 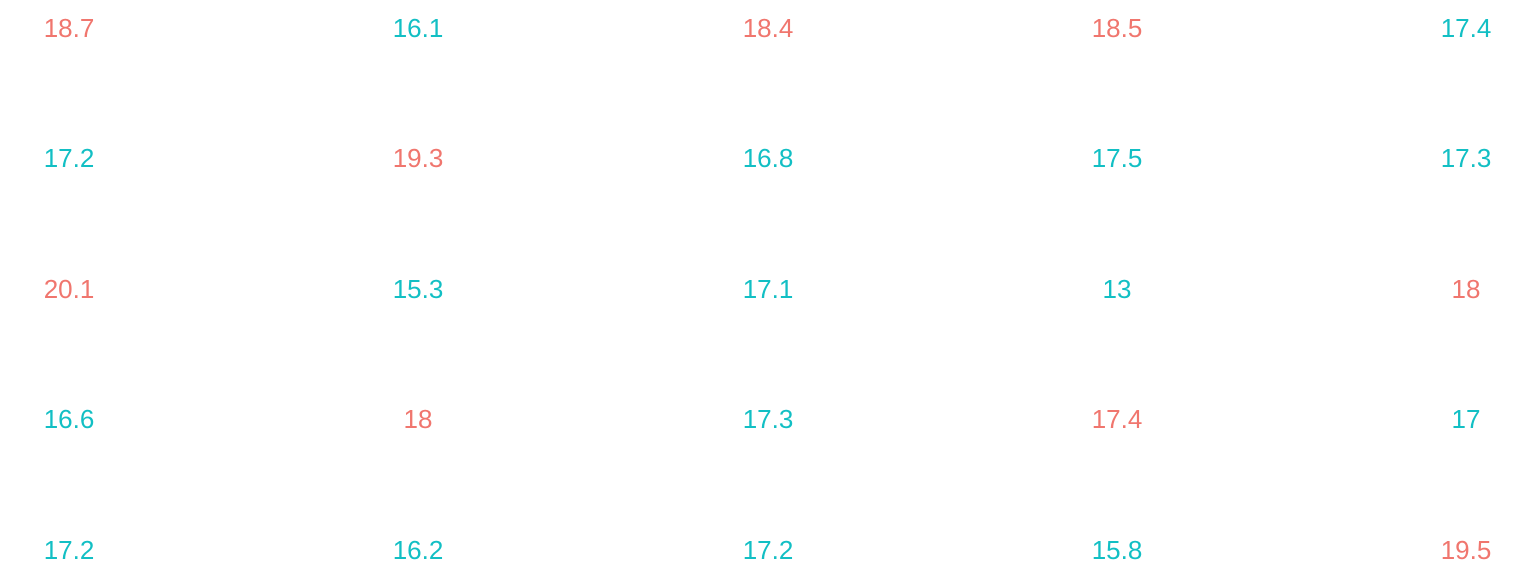 What do you see at coordinates (69, 419) in the screenshot?
I see `cell-value-label: 16.6` at bounding box center [69, 419].